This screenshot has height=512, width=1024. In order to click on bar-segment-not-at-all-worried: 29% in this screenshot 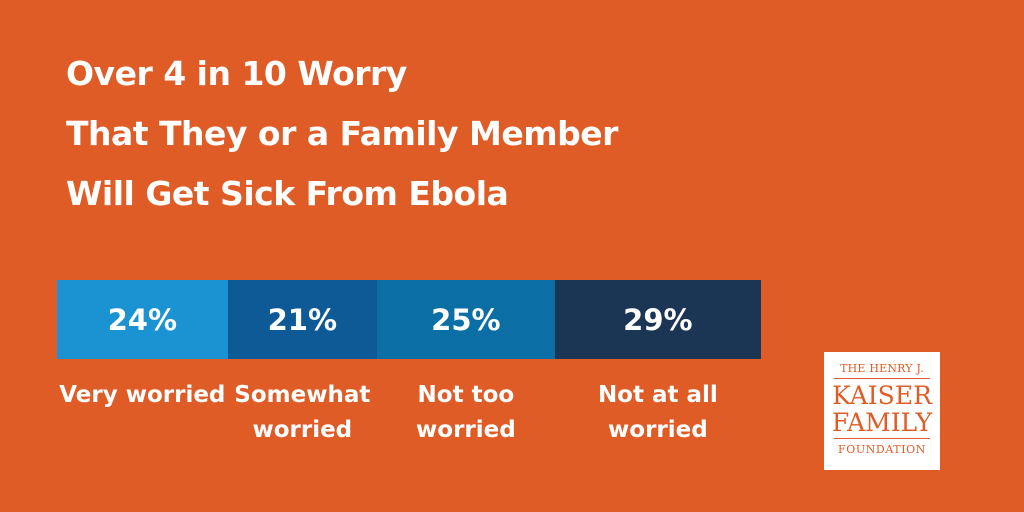, I will do `click(657, 319)`.